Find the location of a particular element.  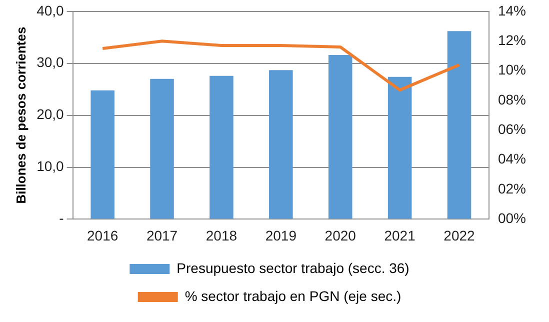

legend-label: Presupuesto sector trabajo (secc. 36) is located at coordinates (293, 268).